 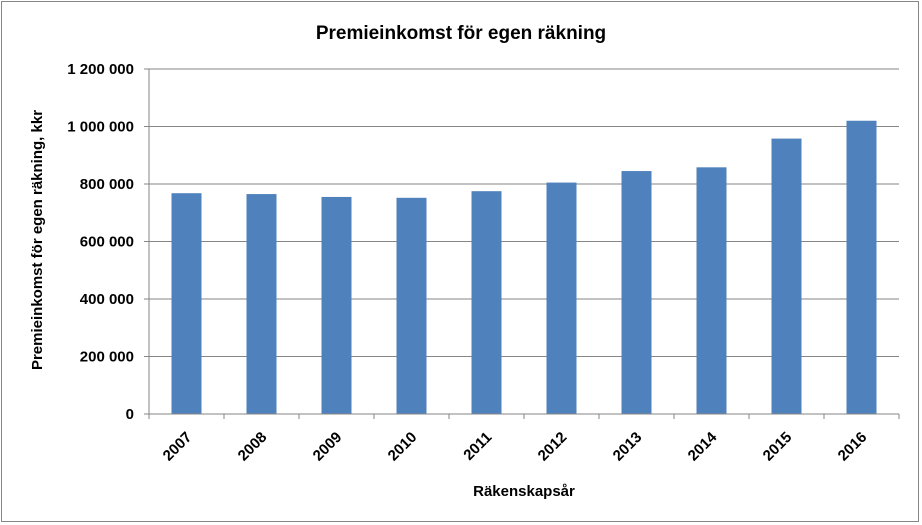 I want to click on x-tick-label: 2010, so click(x=403, y=447).